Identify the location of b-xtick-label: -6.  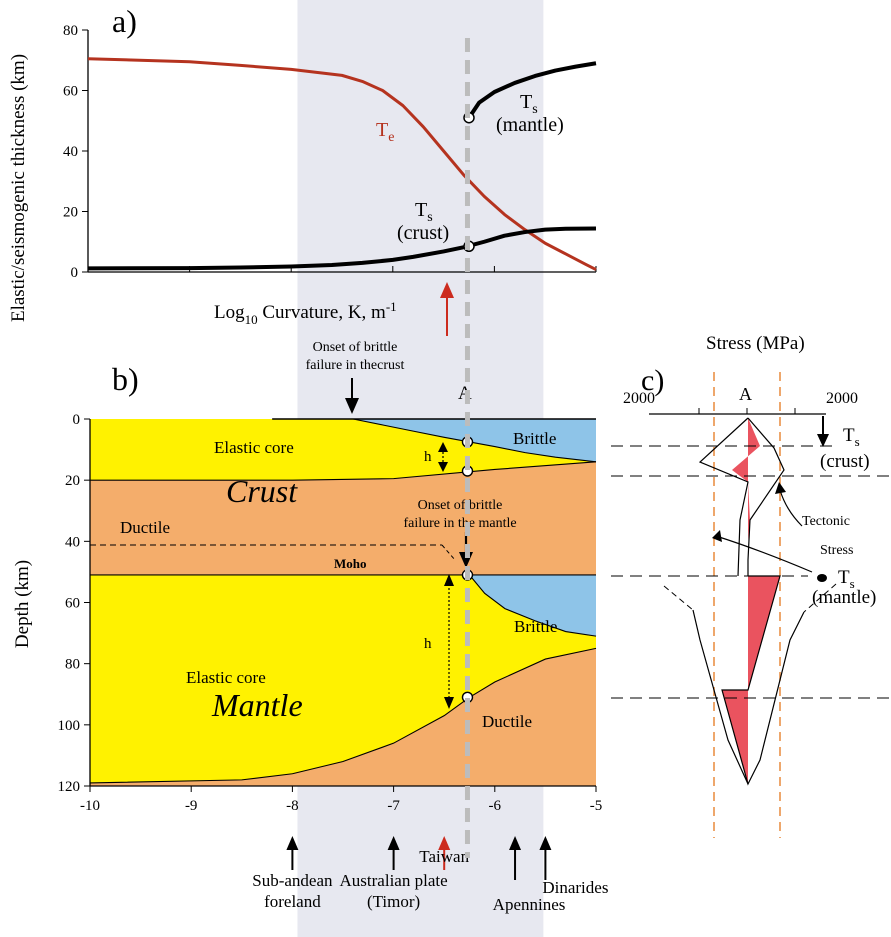
(495, 806).